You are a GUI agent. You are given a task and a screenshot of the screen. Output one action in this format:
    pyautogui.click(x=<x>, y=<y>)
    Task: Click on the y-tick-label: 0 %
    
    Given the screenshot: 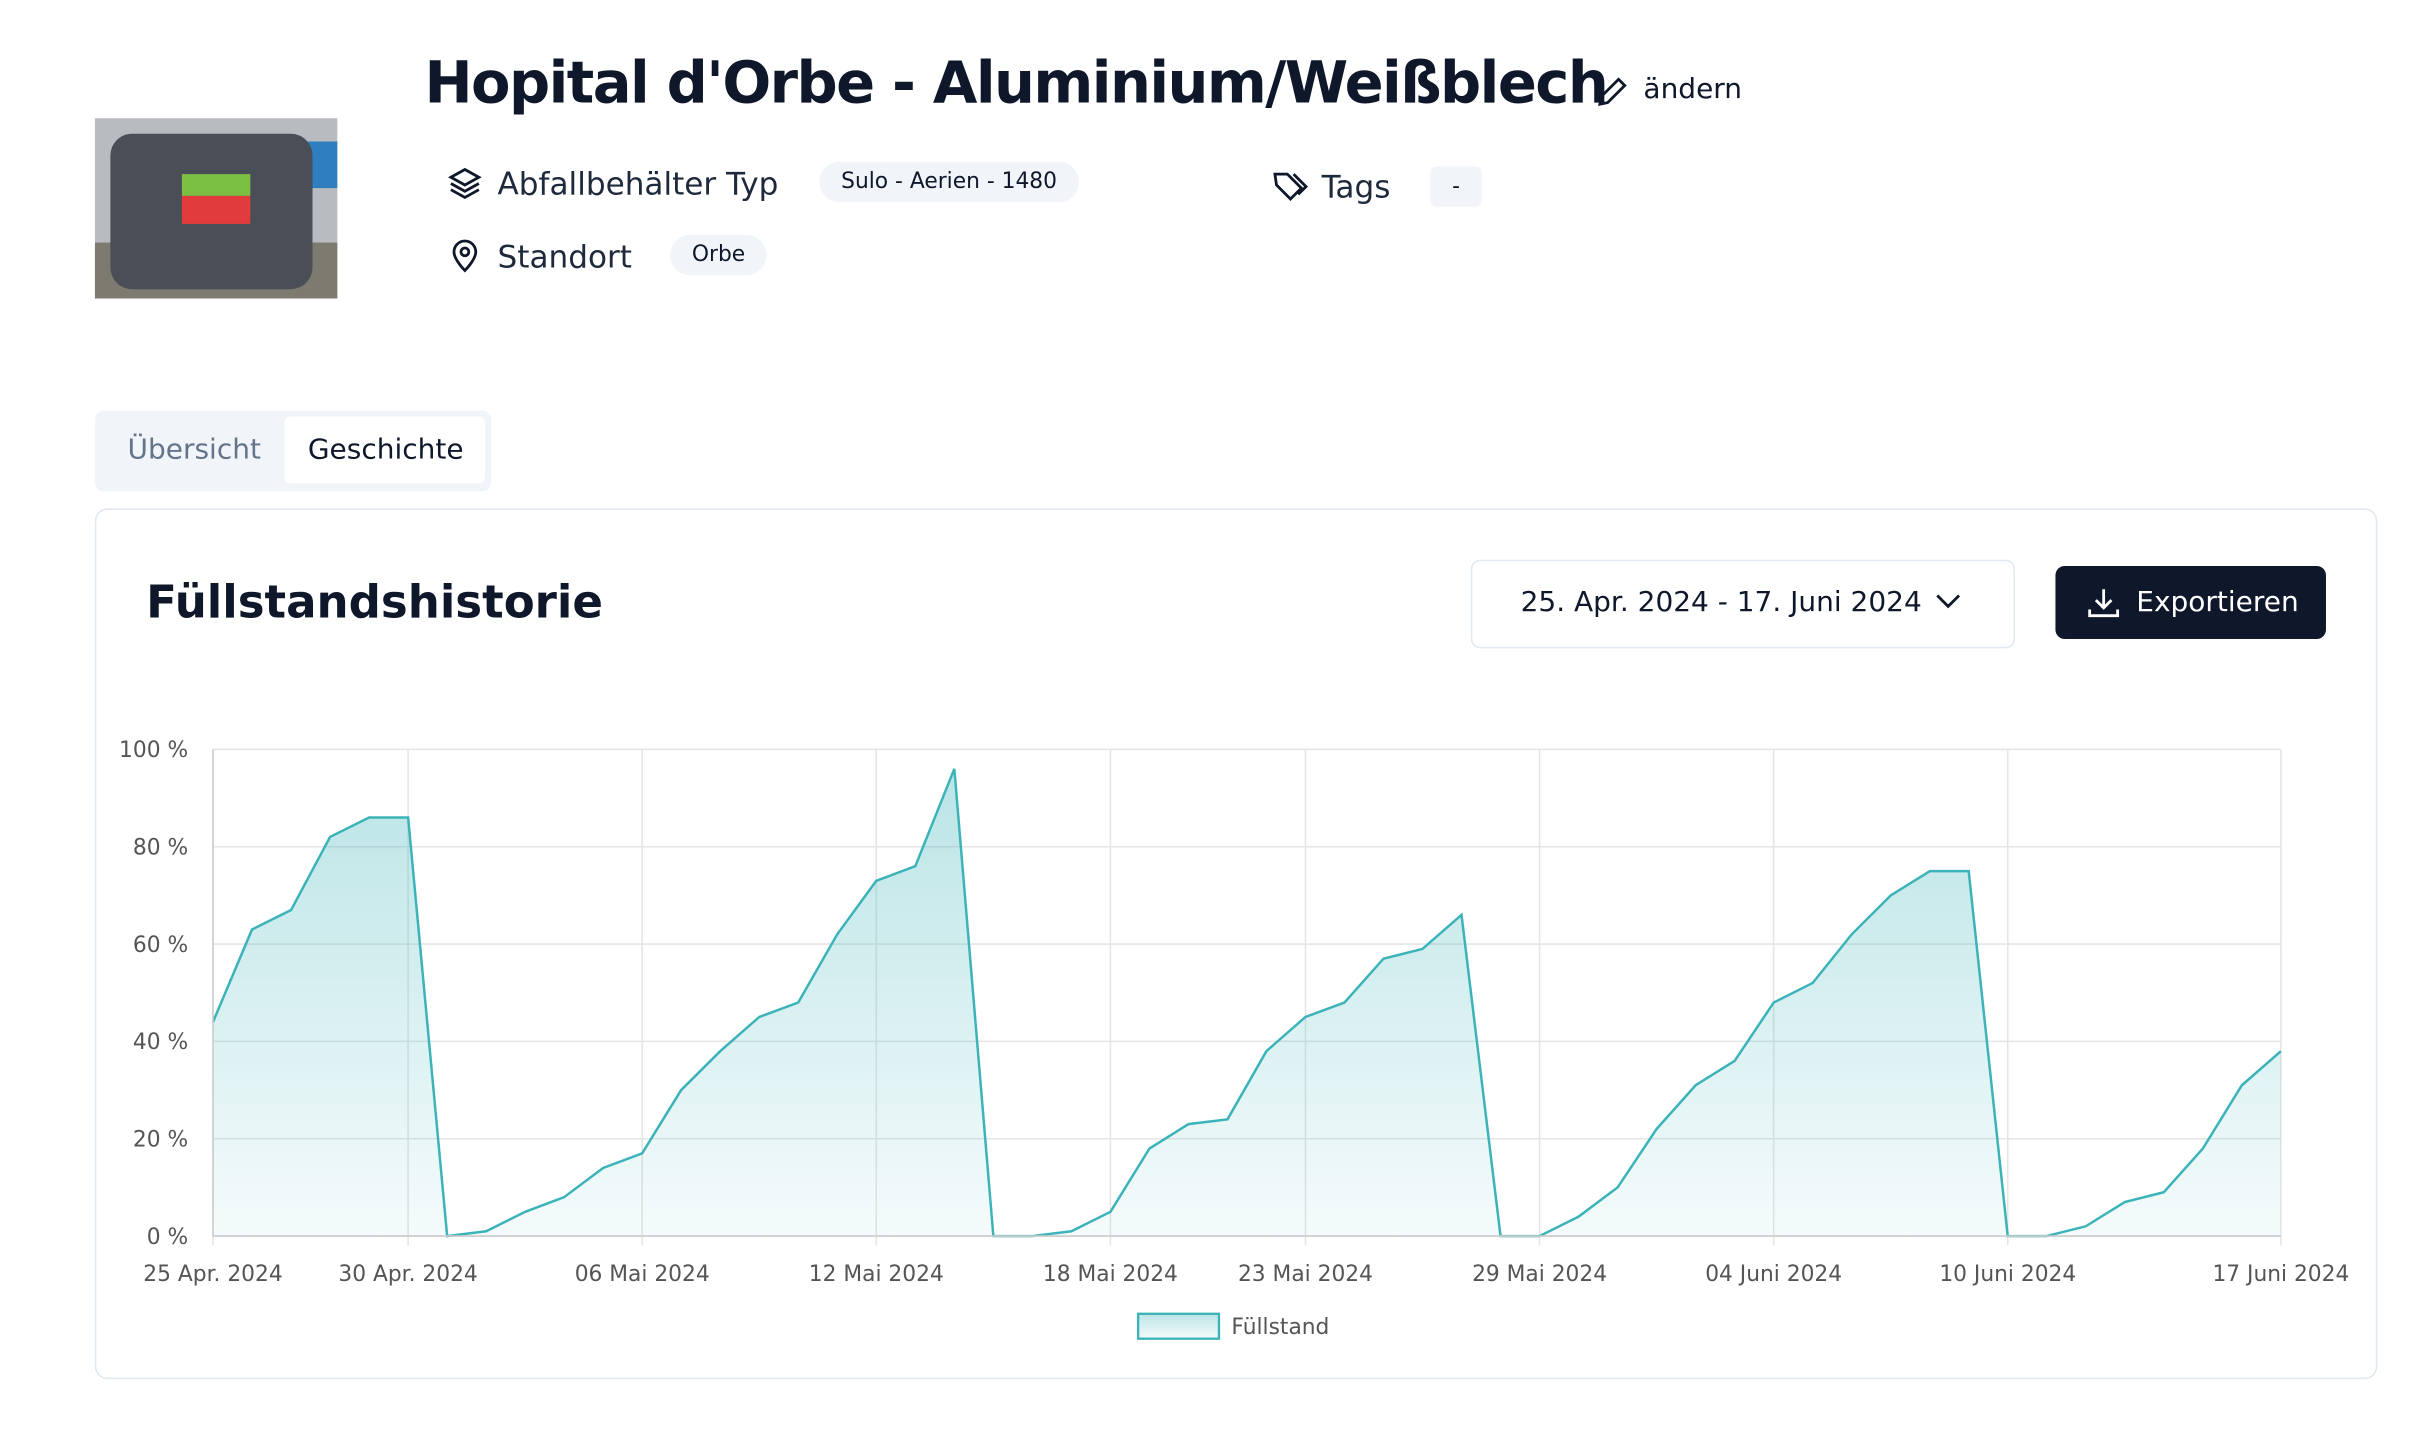 What is the action you would take?
    pyautogui.click(x=167, y=1237)
    